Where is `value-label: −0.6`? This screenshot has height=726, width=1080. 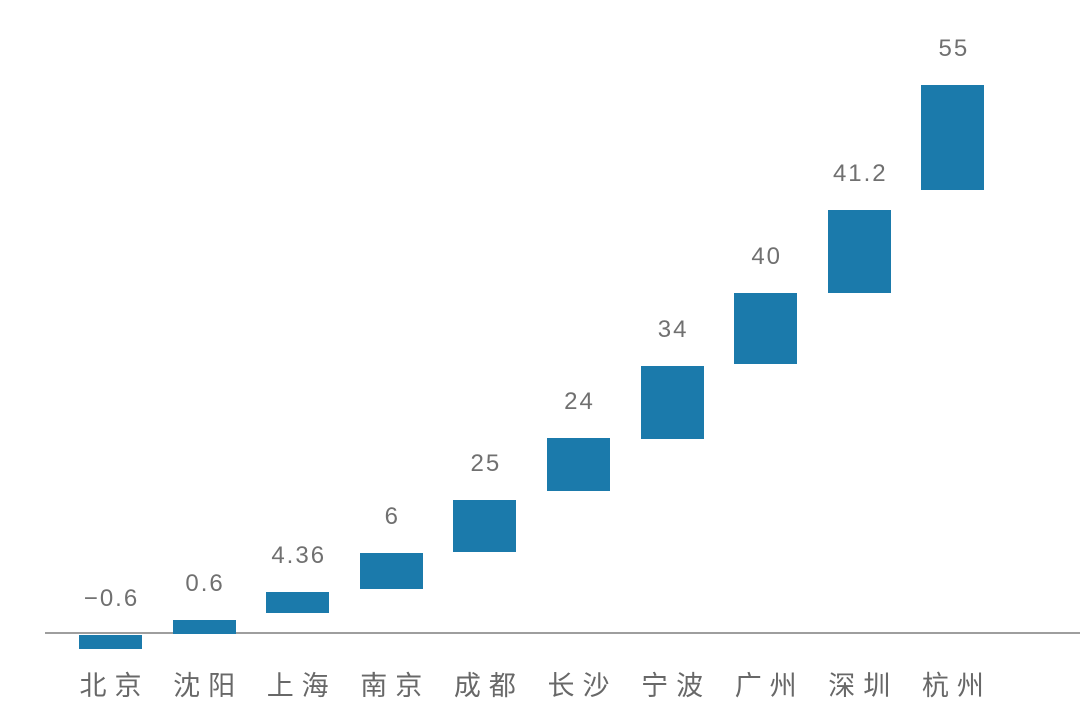
value-label: −0.6 is located at coordinates (111, 598).